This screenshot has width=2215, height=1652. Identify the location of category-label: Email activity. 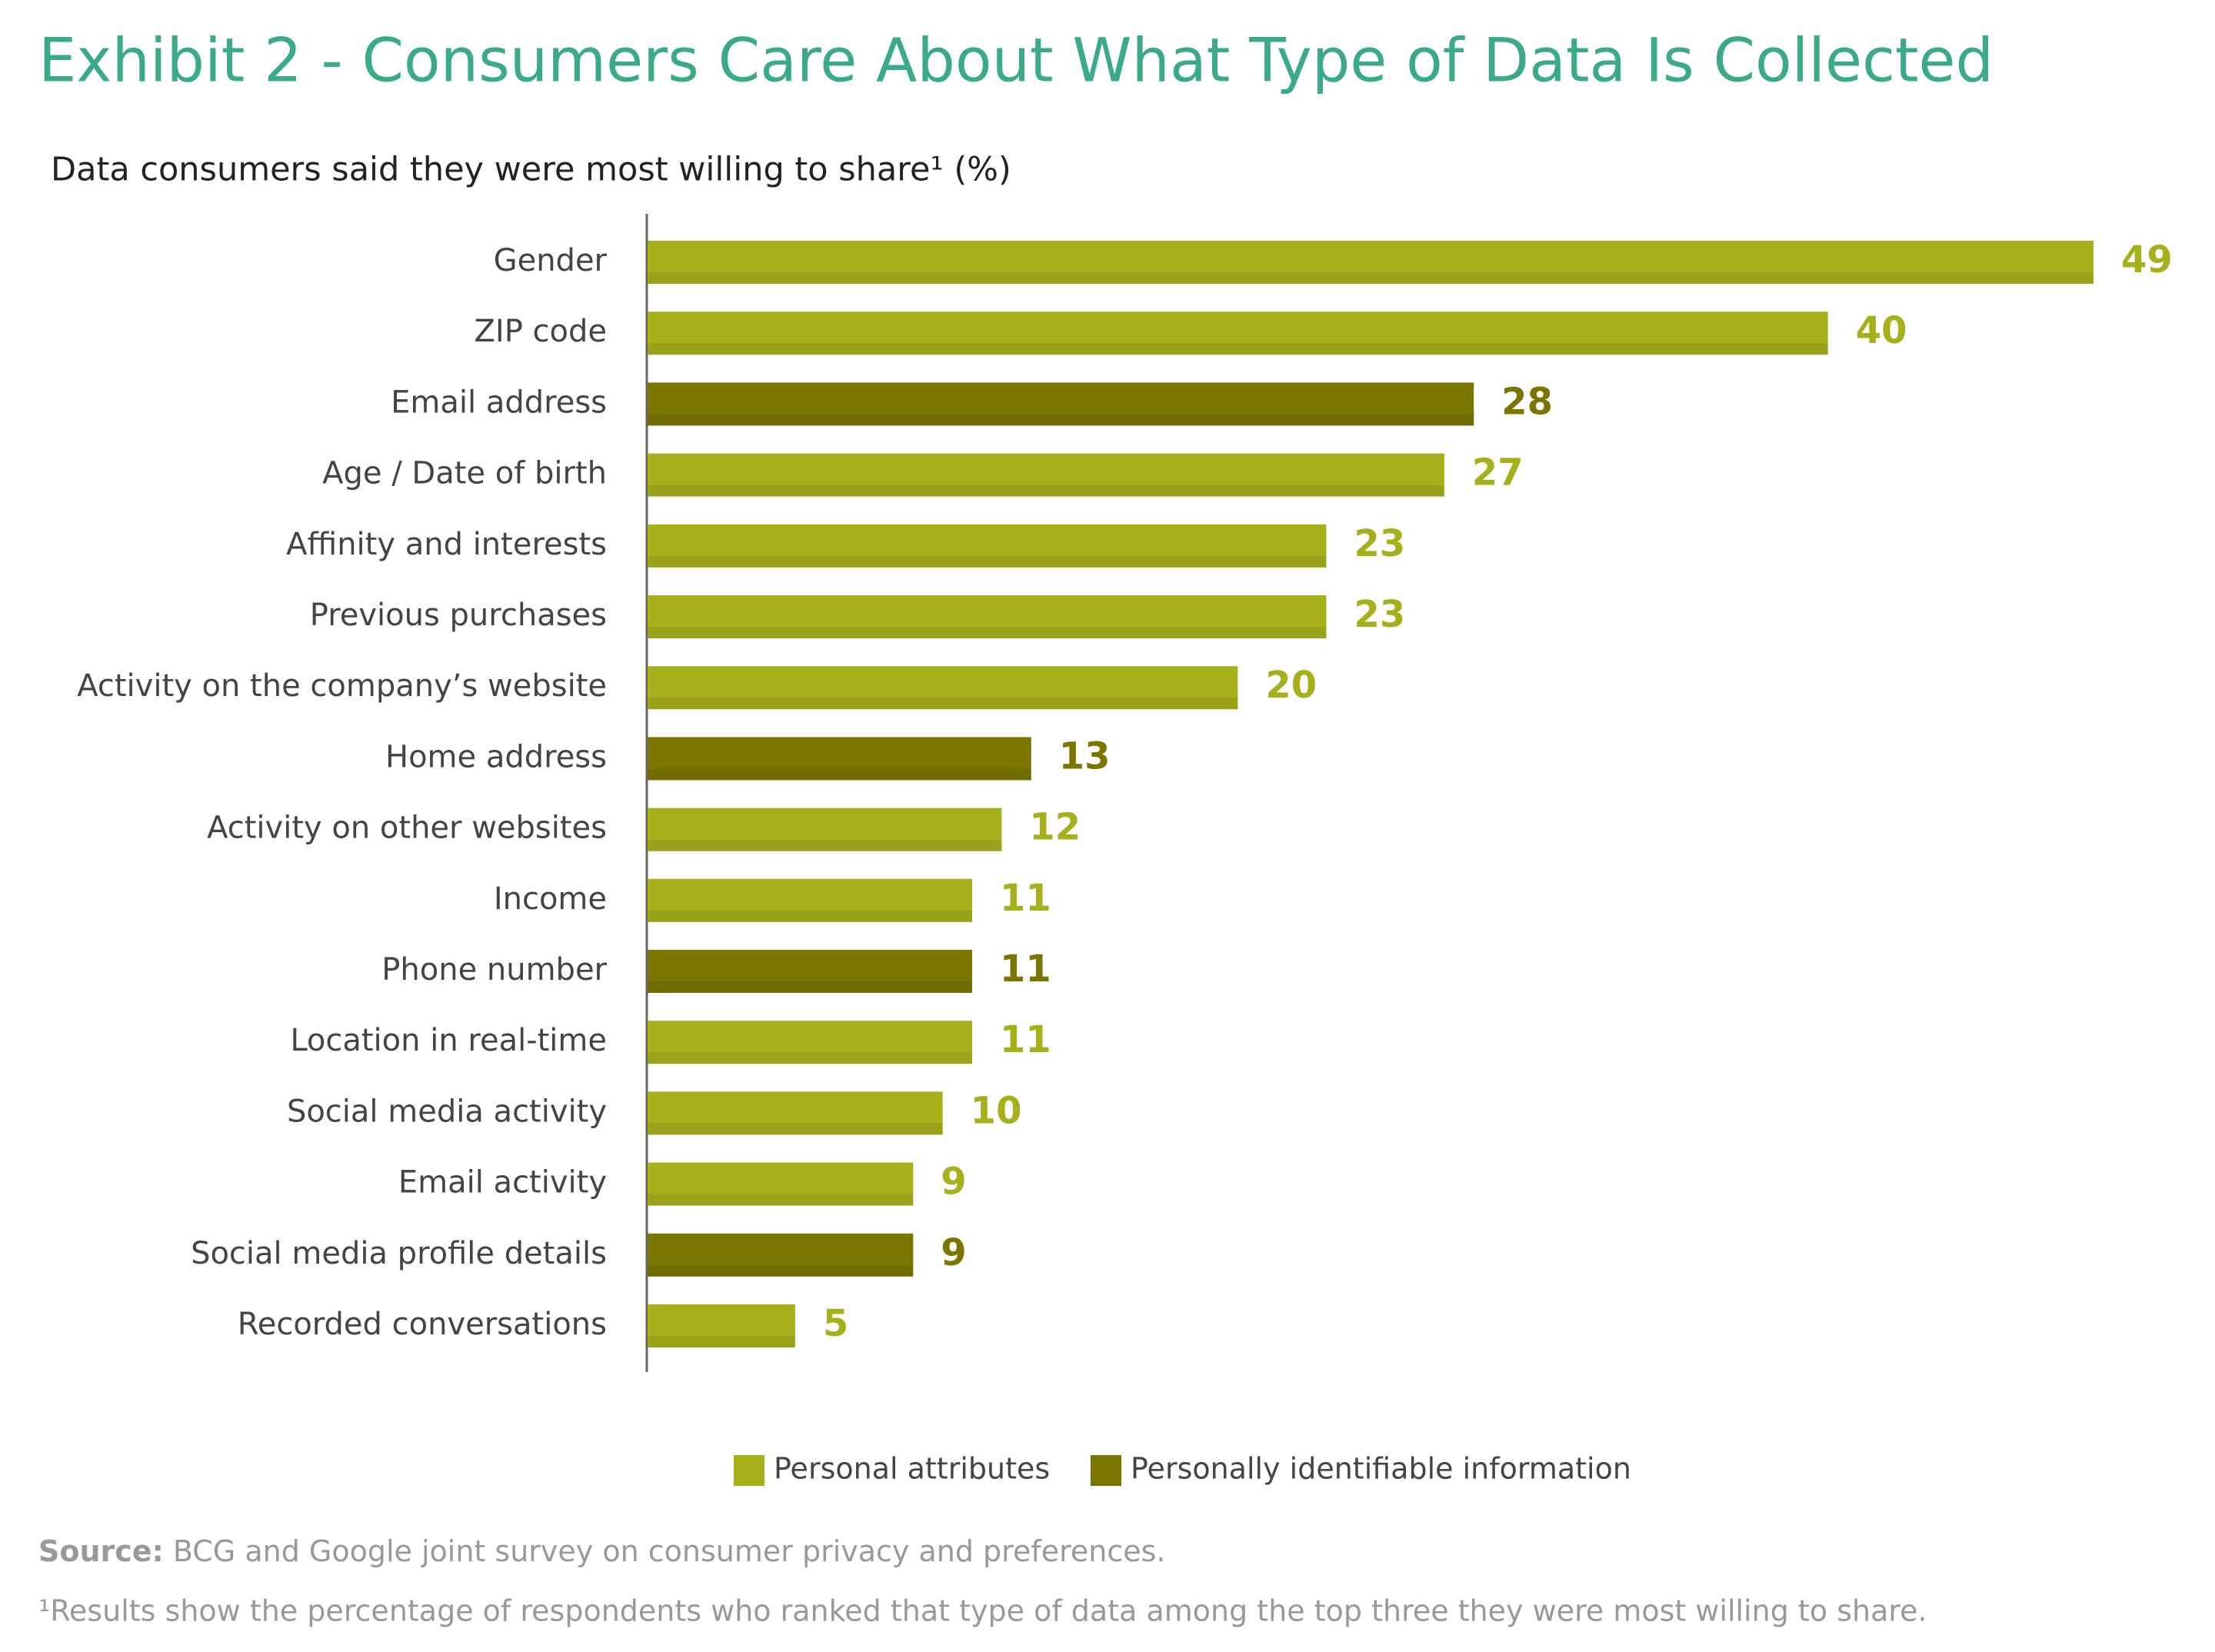
(502, 1183).